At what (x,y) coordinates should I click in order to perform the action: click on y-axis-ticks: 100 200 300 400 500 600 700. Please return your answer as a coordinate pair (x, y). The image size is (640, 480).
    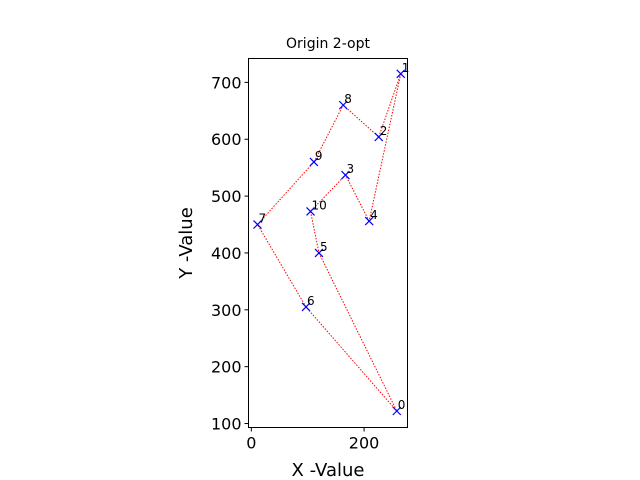
    Looking at the image, I should click on (230, 253).